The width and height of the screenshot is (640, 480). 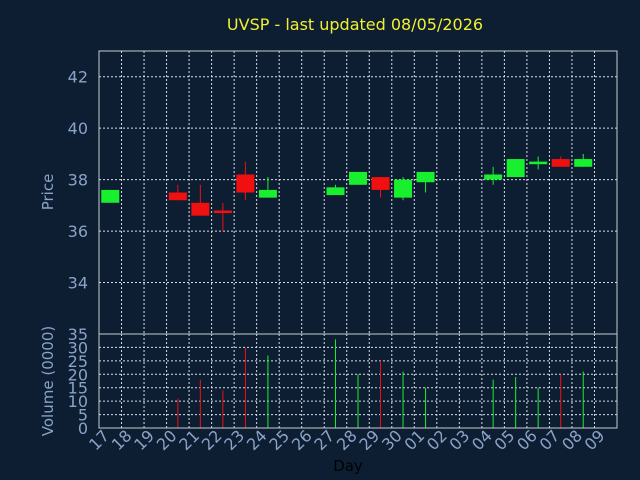 I want to click on volume-y-tick: 20, so click(x=78, y=374).